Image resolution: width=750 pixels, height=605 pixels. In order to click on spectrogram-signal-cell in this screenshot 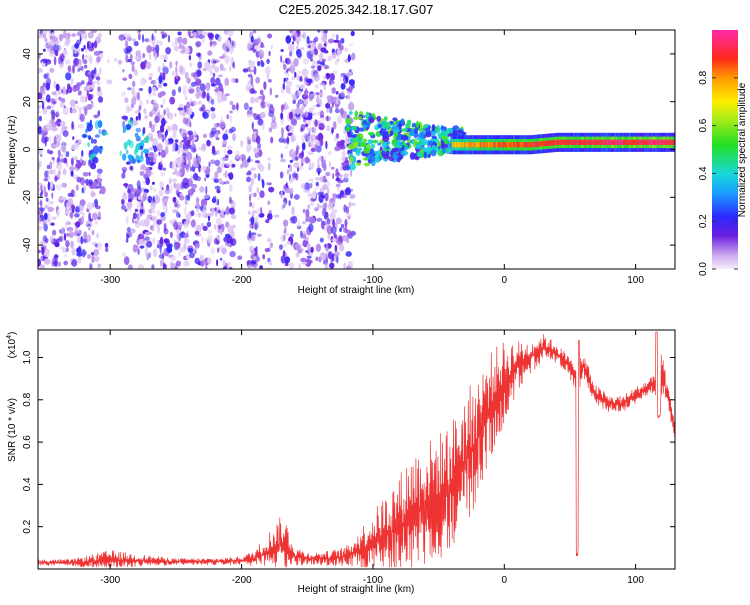, I will do `click(417, 124)`.